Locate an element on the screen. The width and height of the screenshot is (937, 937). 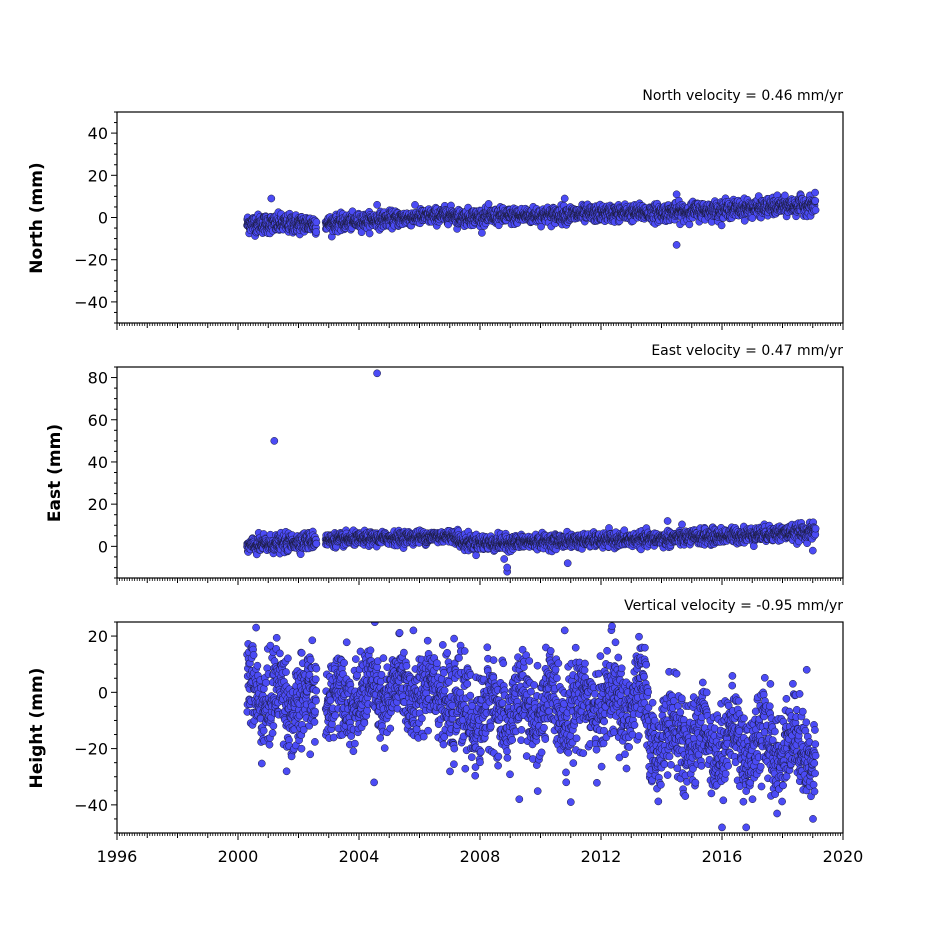
y-tick-label: −40 is located at coordinates (91, 302).